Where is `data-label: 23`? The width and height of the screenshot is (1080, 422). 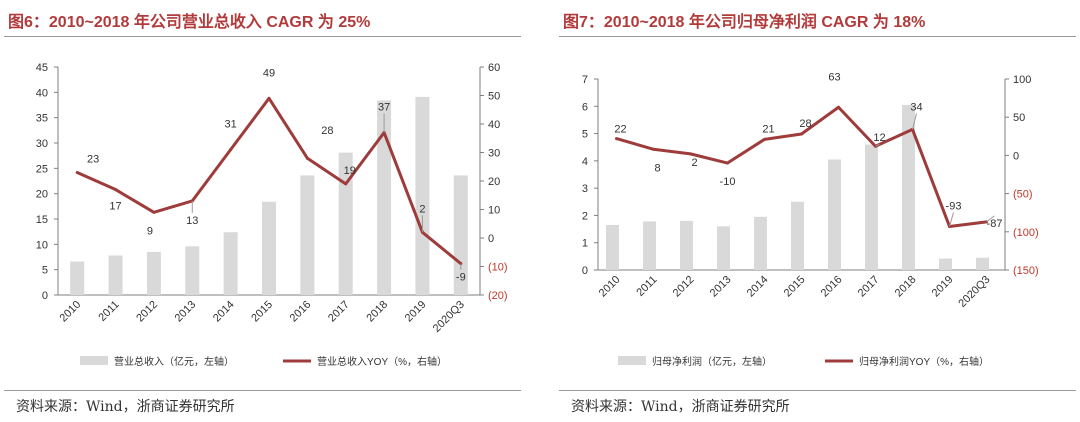 data-label: 23 is located at coordinates (93, 159).